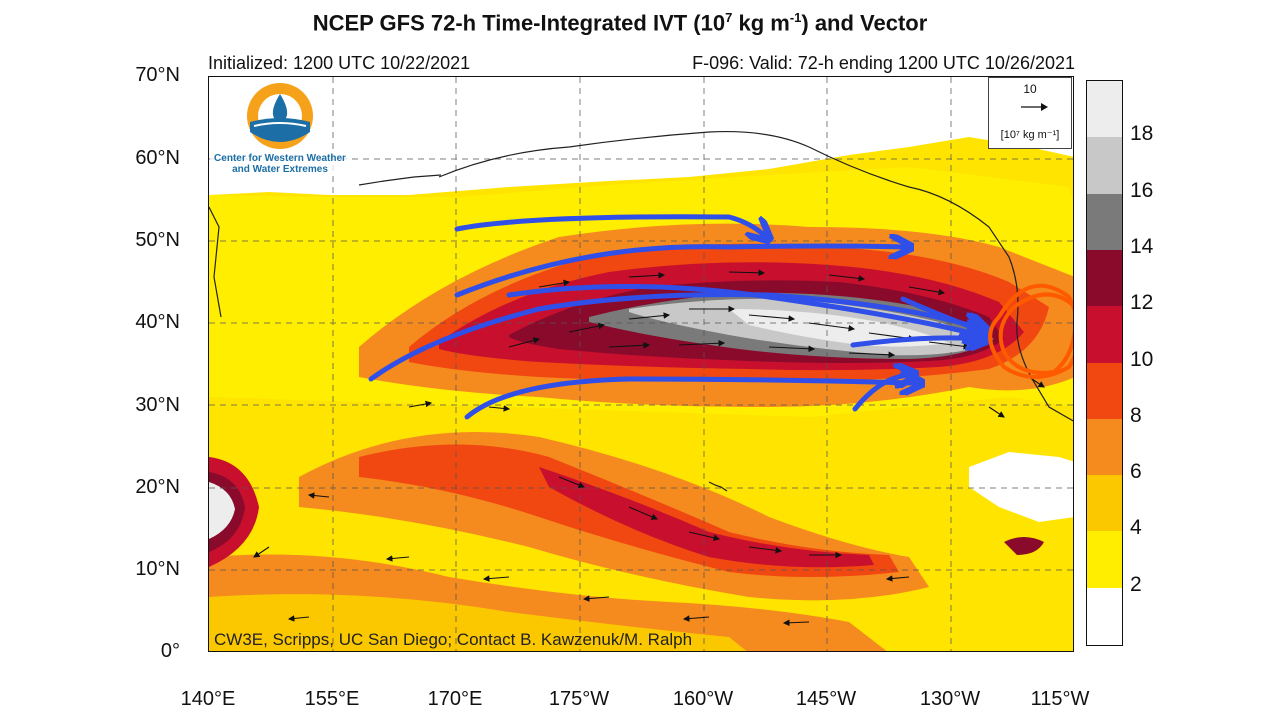 Image resolution: width=1280 pixels, height=720 pixels. Describe the element at coordinates (157, 405) in the screenshot. I see `lat-label: 30°N` at that location.